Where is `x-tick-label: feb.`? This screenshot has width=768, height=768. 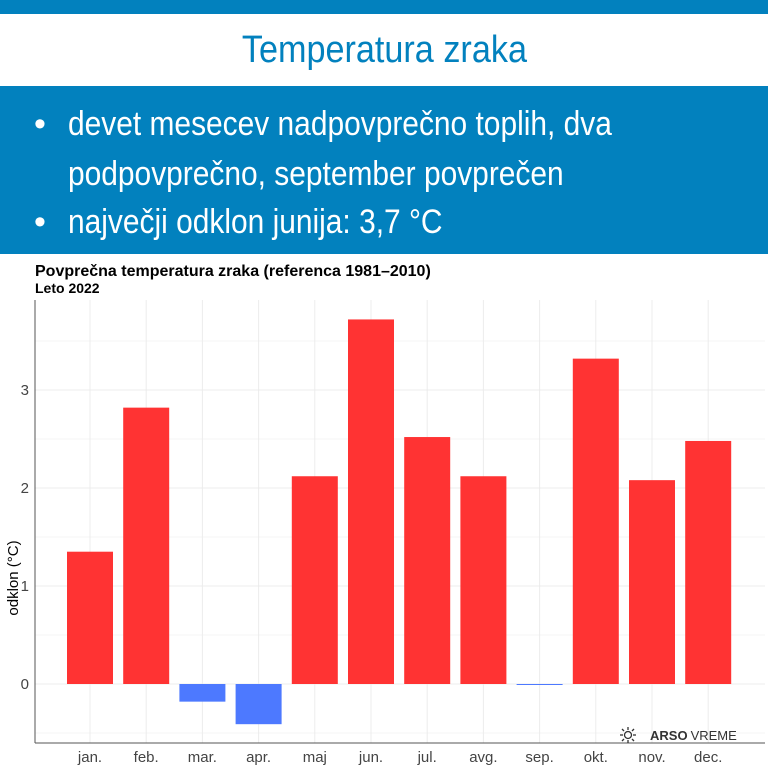 x-tick-label: feb. is located at coordinates (146, 757).